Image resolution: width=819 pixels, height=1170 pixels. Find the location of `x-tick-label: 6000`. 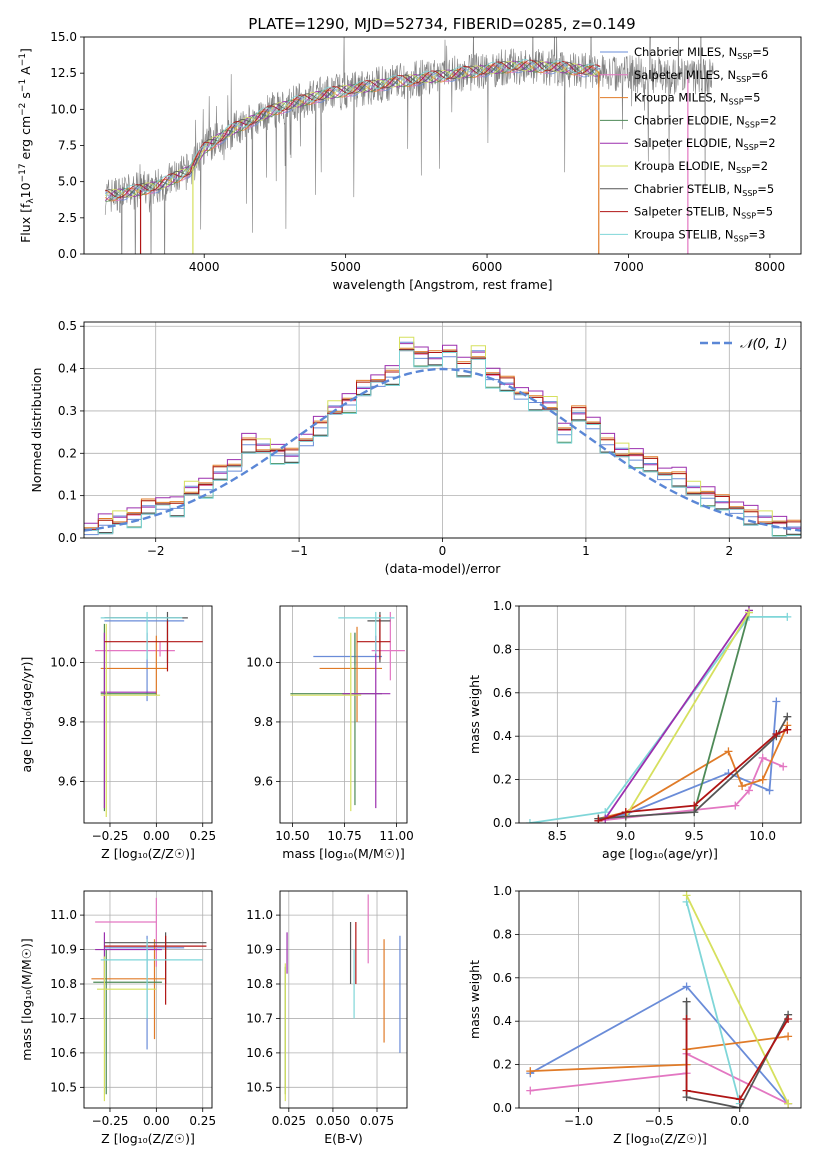

x-tick-label: 6000 is located at coordinates (487, 267).